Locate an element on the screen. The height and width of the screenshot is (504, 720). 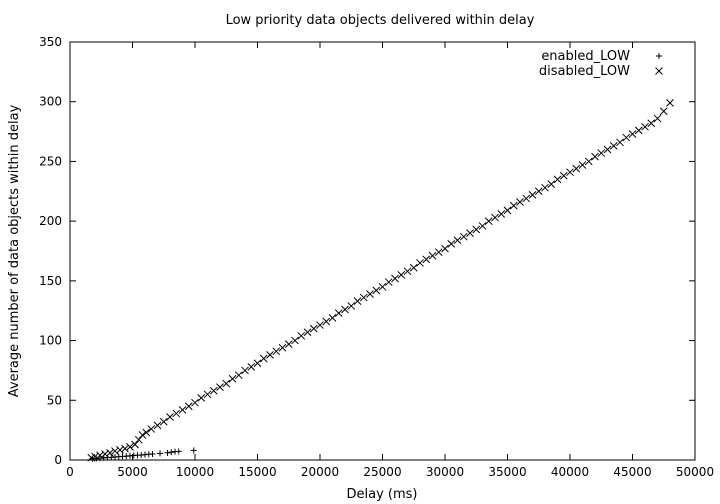
x-tick-label: 5000 is located at coordinates (132, 472).